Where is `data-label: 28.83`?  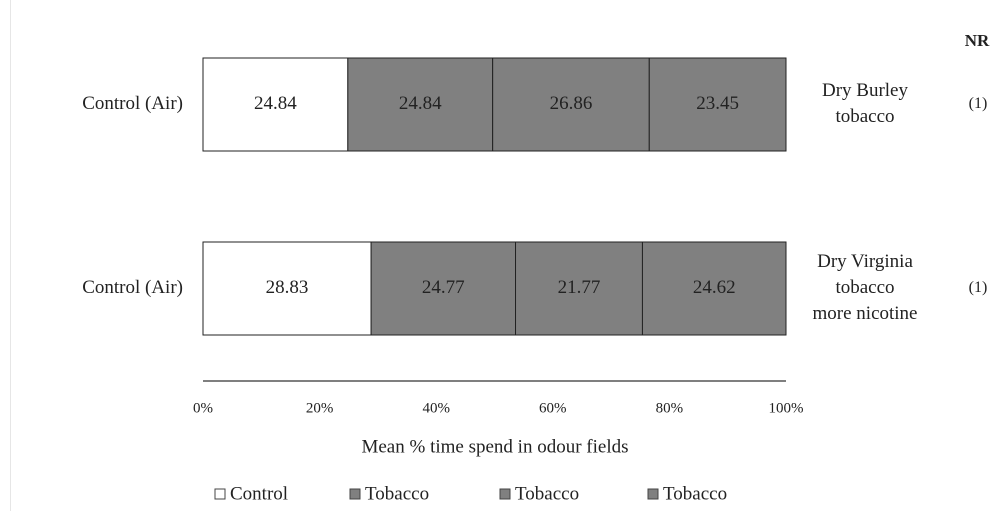 data-label: 28.83 is located at coordinates (287, 287).